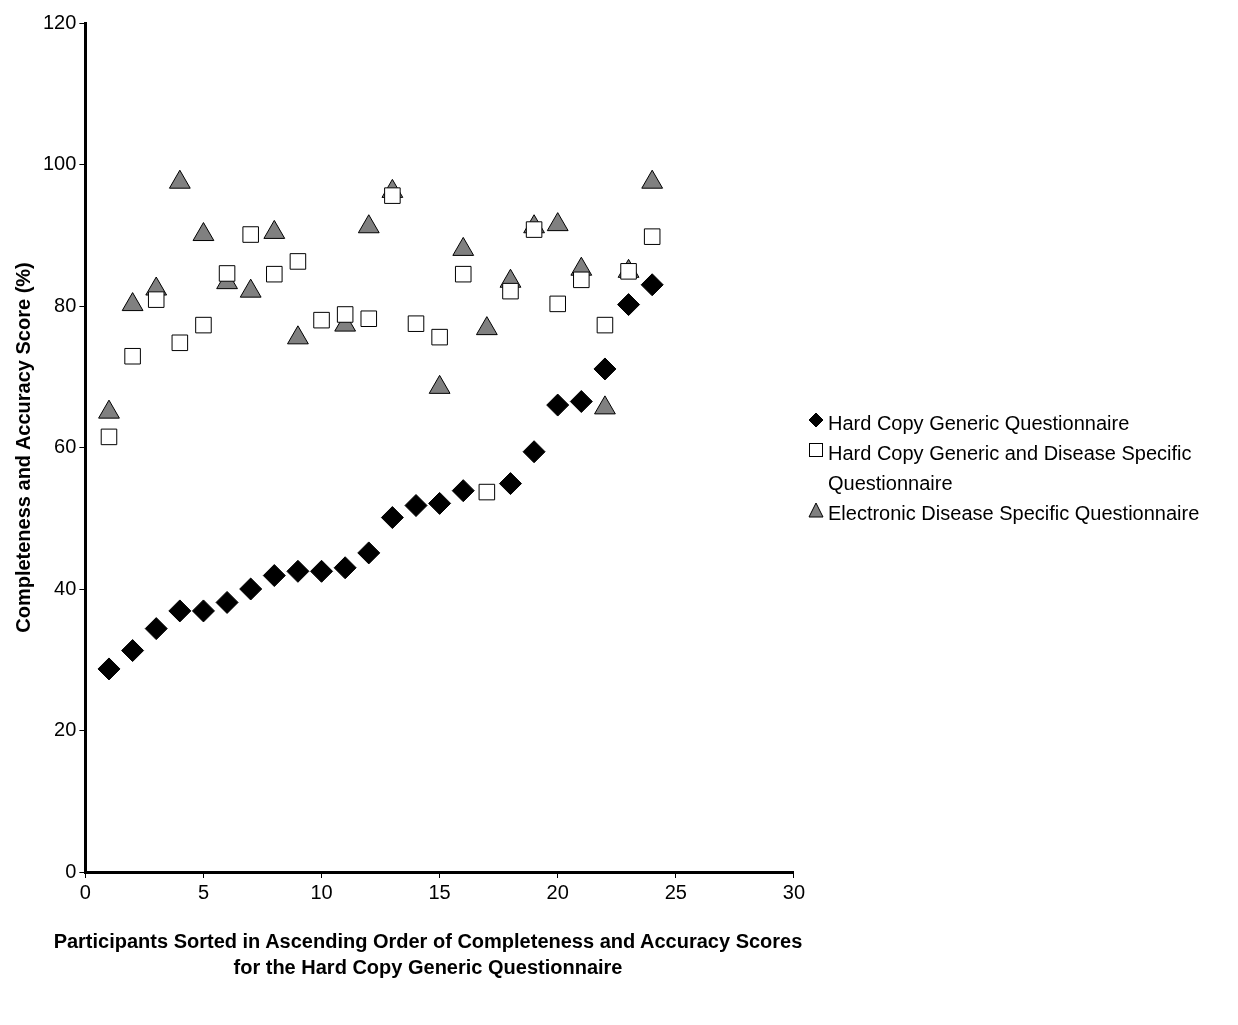 Image resolution: width=1238 pixels, height=1025 pixels. Describe the element at coordinates (1010, 468) in the screenshot. I see `legend-label: Hard Copy Generic and Disease Specific Questionnaire` at that location.